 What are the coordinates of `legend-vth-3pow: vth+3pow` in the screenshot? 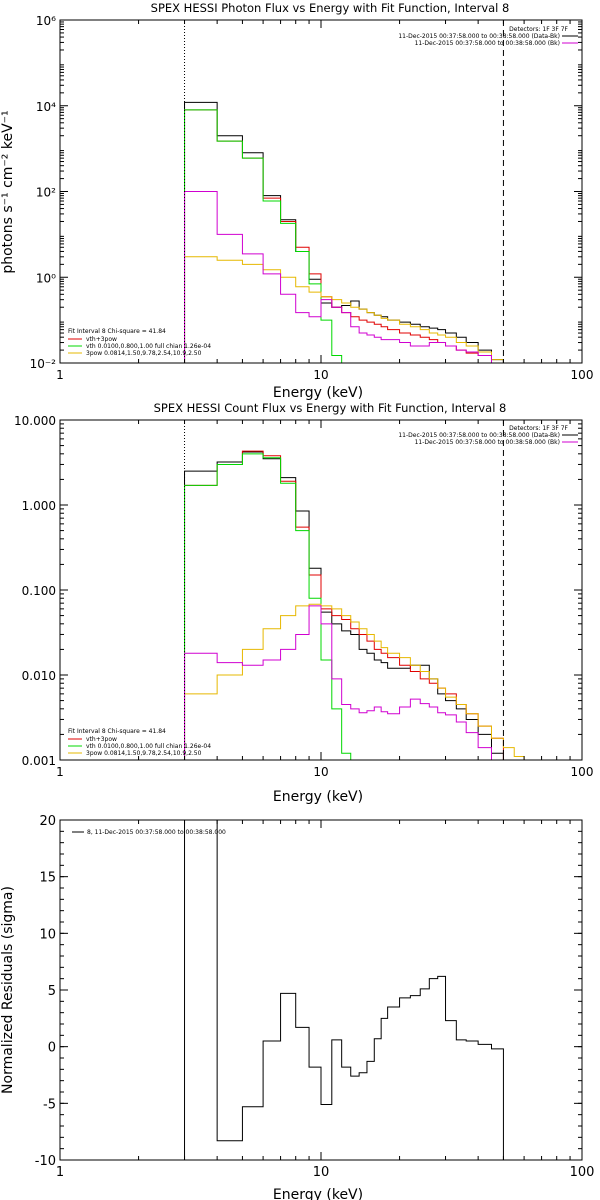 It's located at (101, 339).